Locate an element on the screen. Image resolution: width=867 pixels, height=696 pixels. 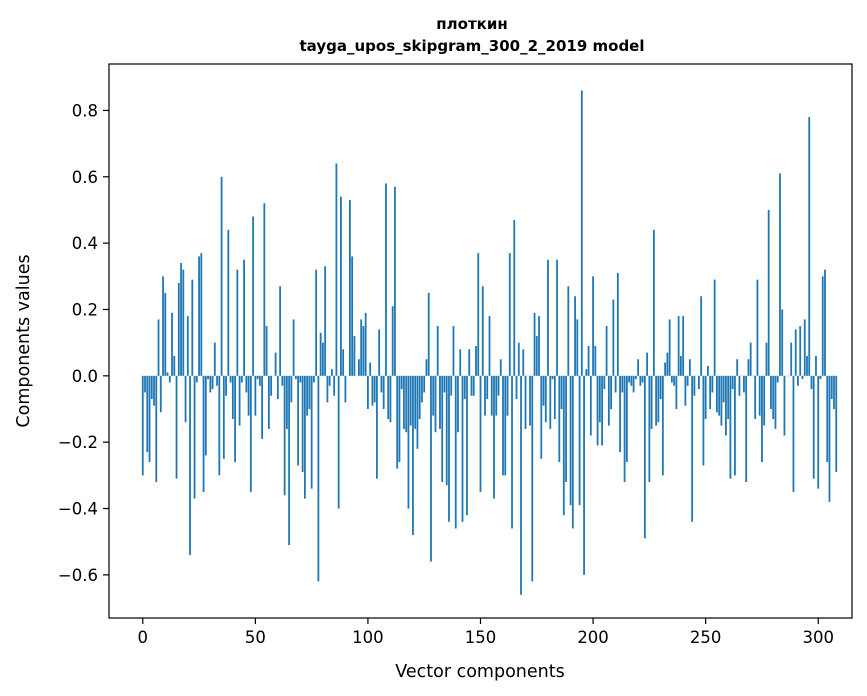
y-axis-label: Components values is located at coordinates (24, 340).